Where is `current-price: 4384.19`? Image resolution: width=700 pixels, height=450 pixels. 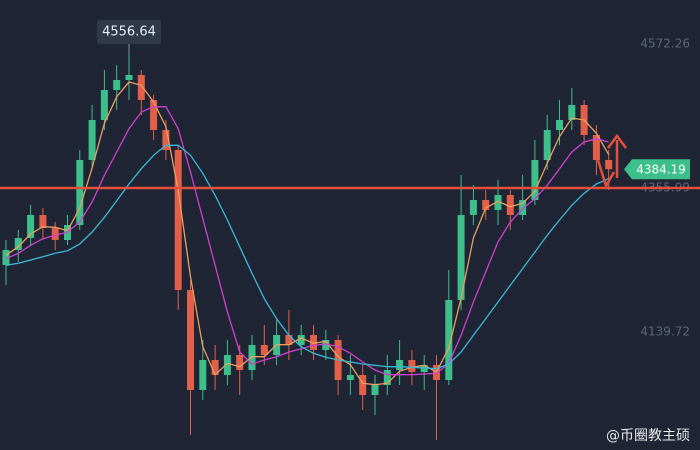
current-price: 4384.19 is located at coordinates (661, 170).